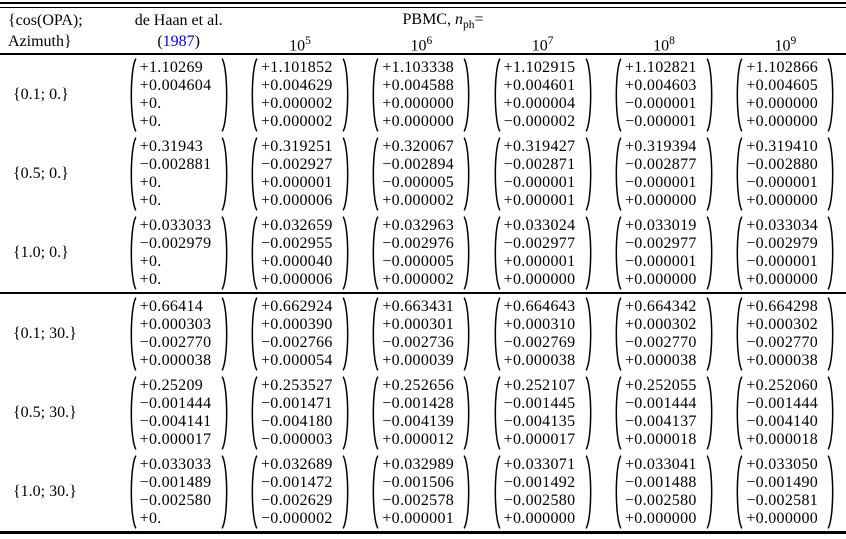  What do you see at coordinates (418, 360) in the screenshot?
I see `vector-component: +0.000039` at bounding box center [418, 360].